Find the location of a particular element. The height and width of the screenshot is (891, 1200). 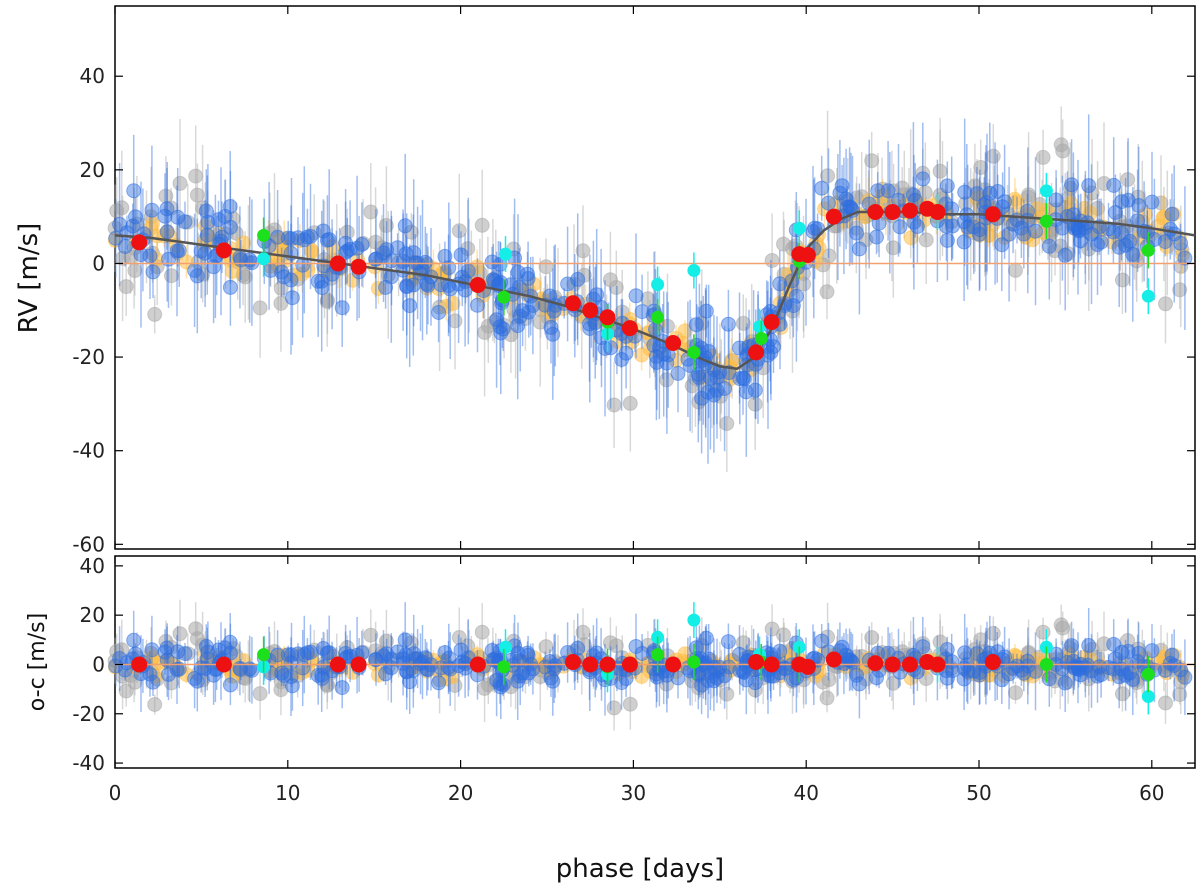

residuals-y-tick-label: -20 is located at coordinates (88, 714).